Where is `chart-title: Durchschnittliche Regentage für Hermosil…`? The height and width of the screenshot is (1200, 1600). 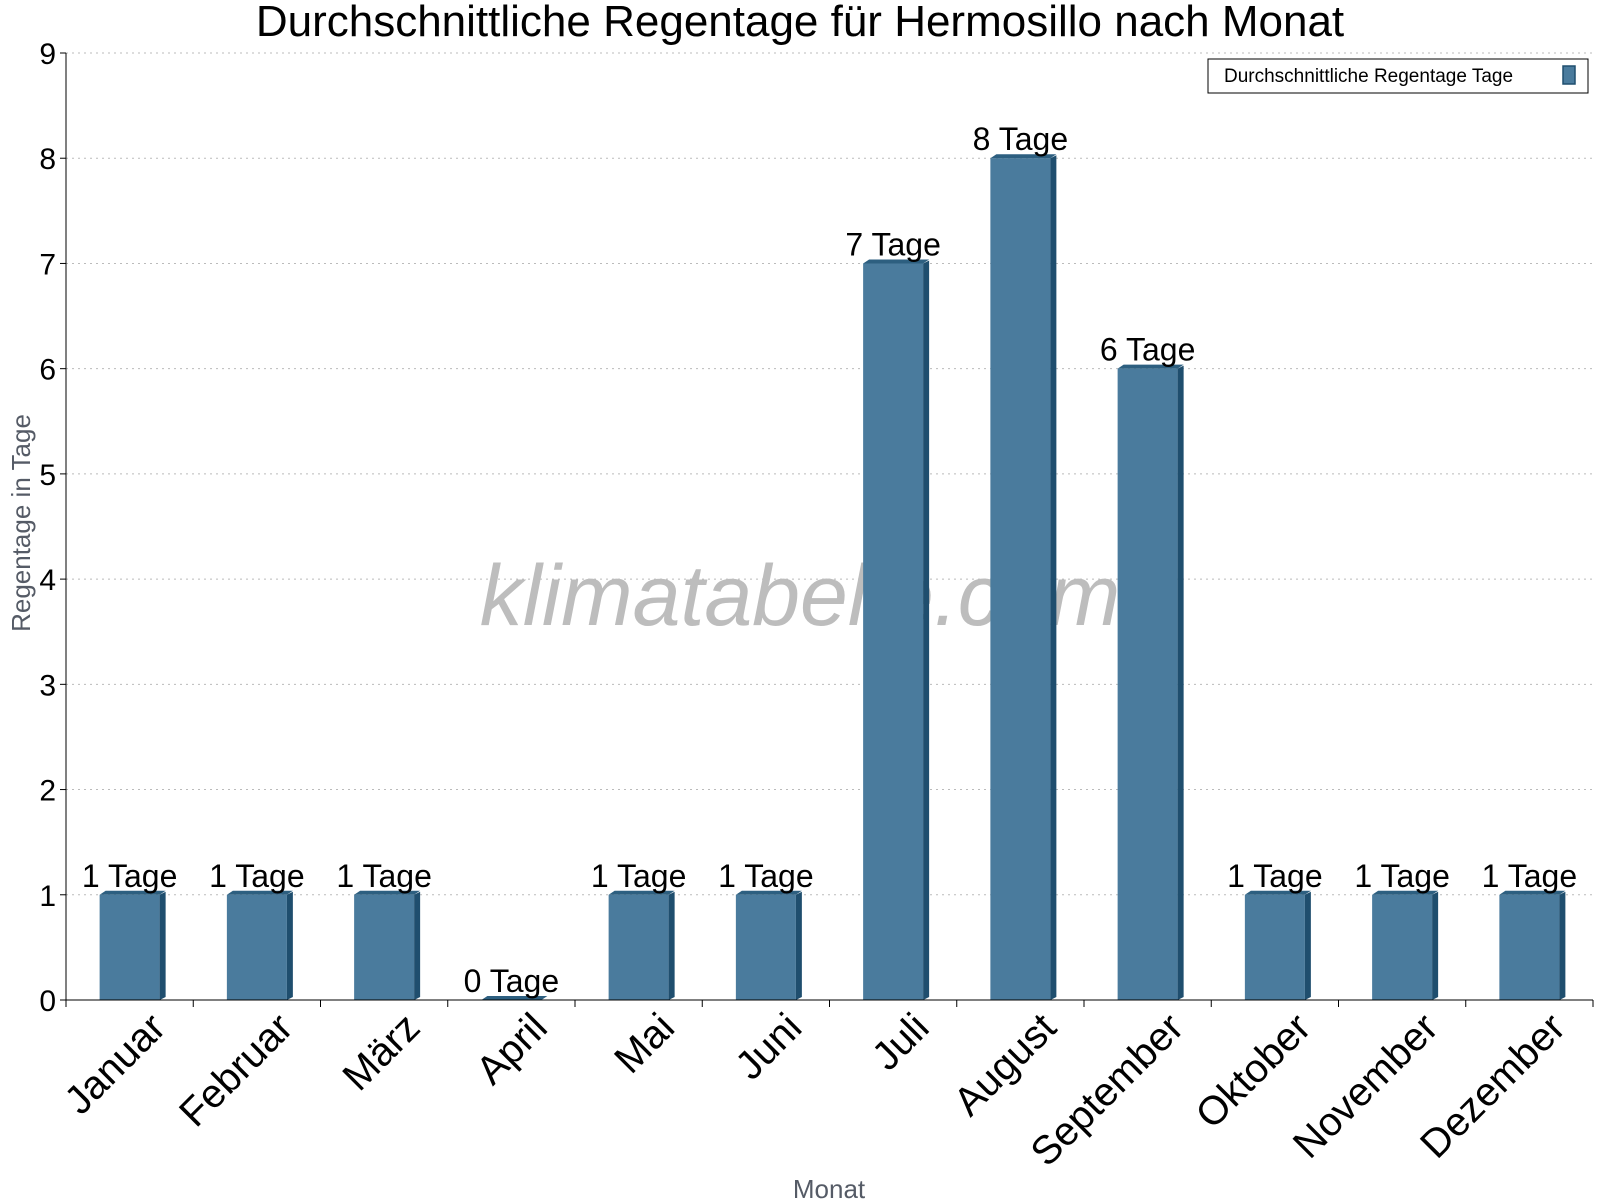 chart-title: Durchschnittliche Regentage für Hermosil… is located at coordinates (800, 23).